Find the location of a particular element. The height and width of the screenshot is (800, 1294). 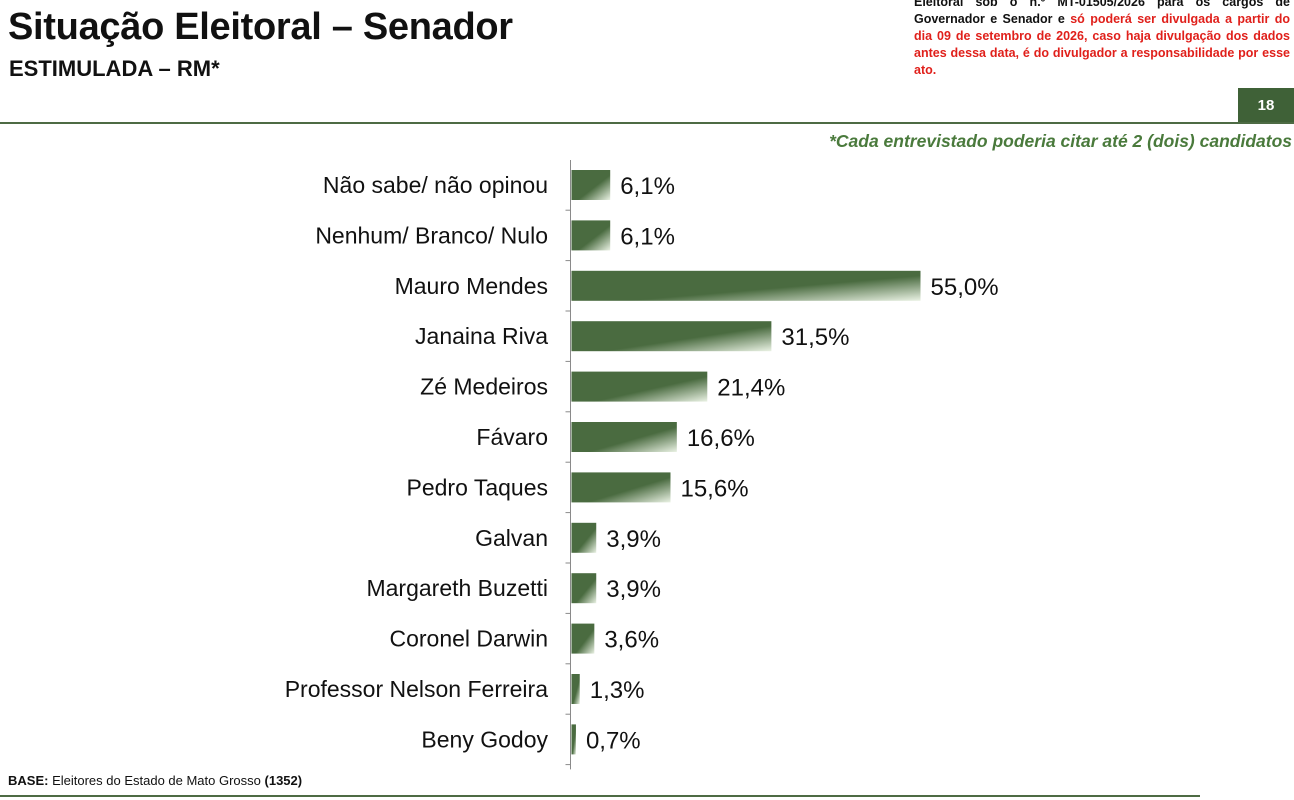

category-label: Galvan is located at coordinates (511, 538).